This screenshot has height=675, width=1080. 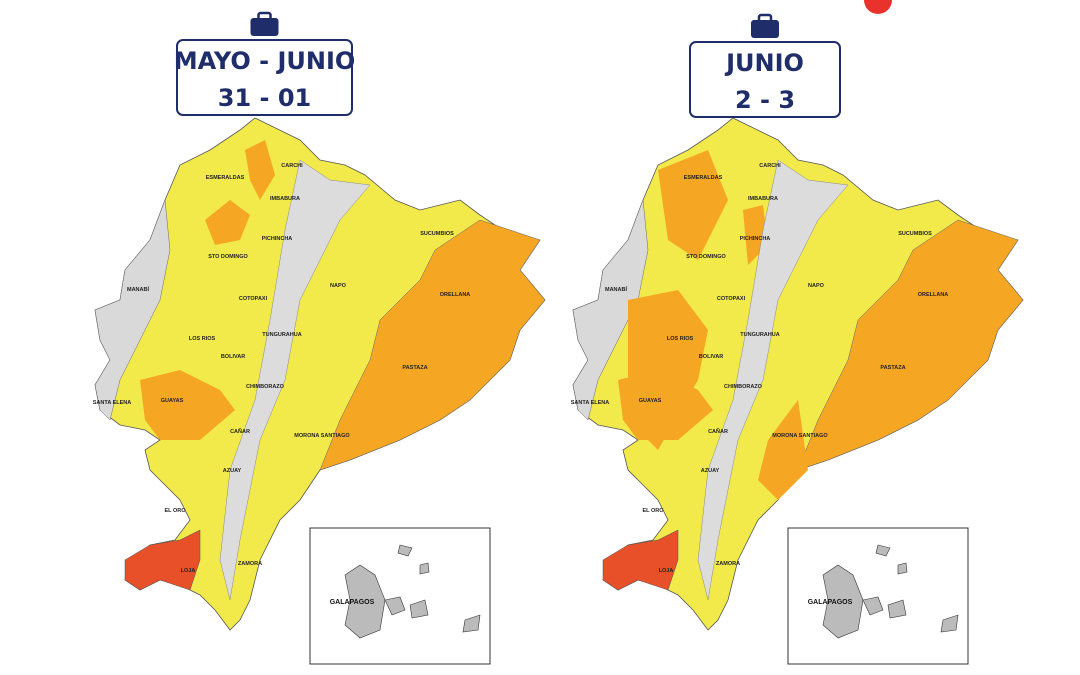 What do you see at coordinates (264, 98) in the screenshot?
I see `header-line: 31 - 01` at bounding box center [264, 98].